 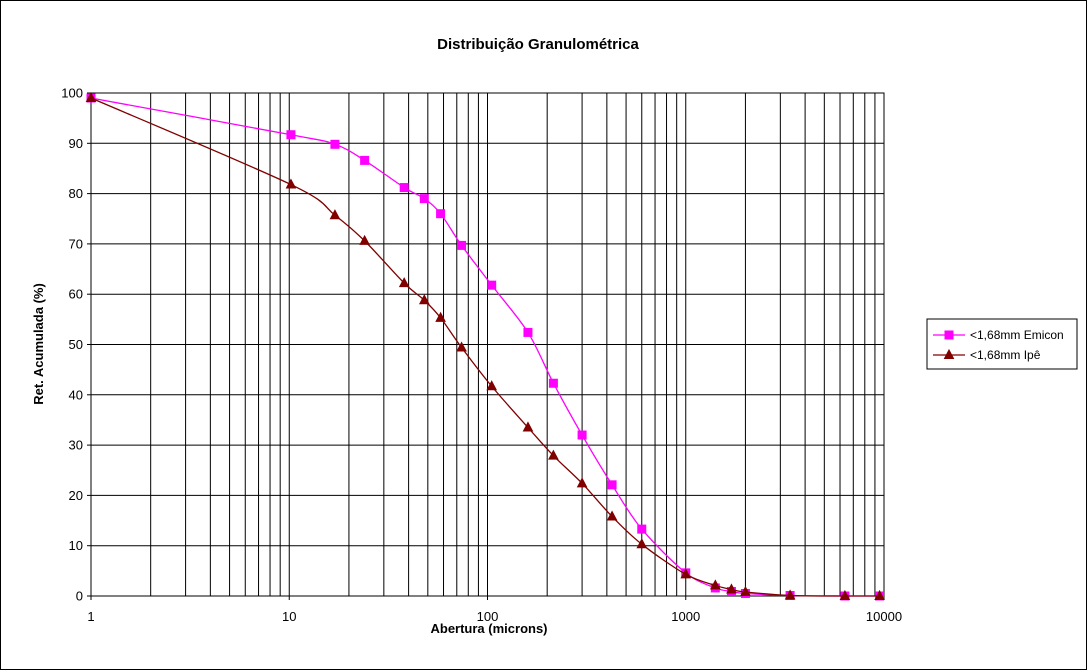 I want to click on y-tick-label: 50, so click(x=76, y=344).